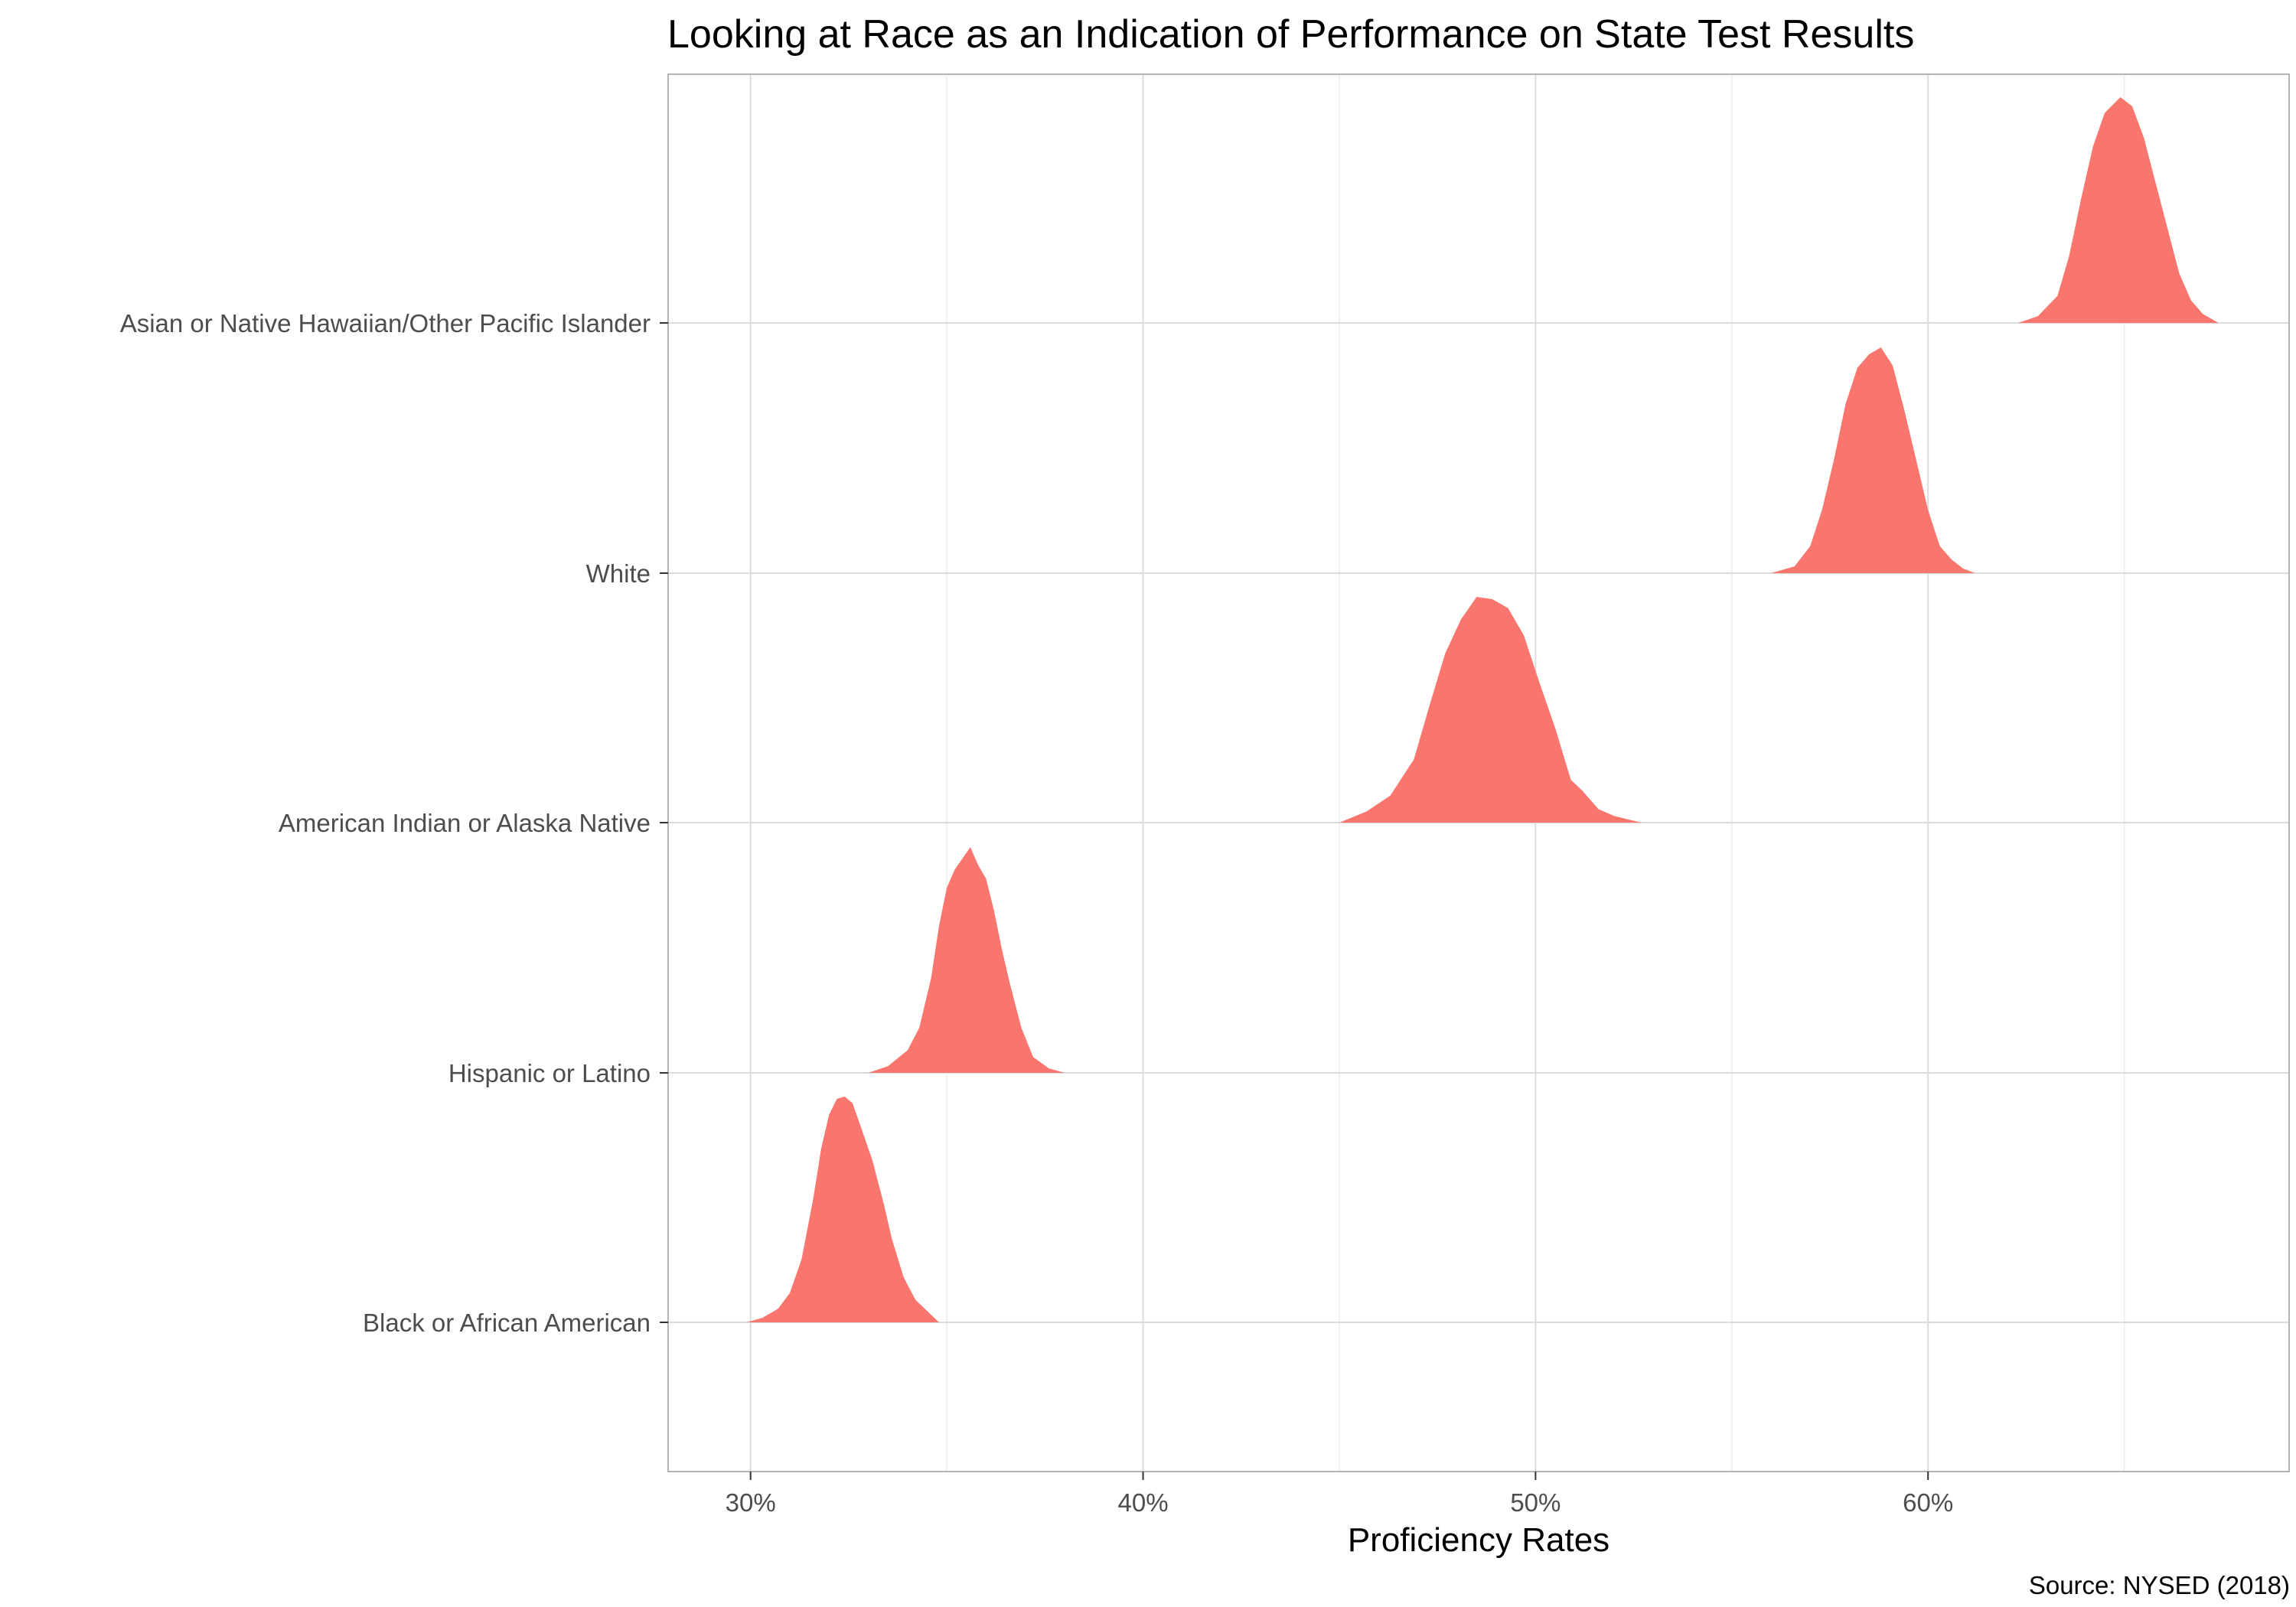  Describe the element at coordinates (1928, 1502) in the screenshot. I see `x-tick-label-60: 60%` at that location.